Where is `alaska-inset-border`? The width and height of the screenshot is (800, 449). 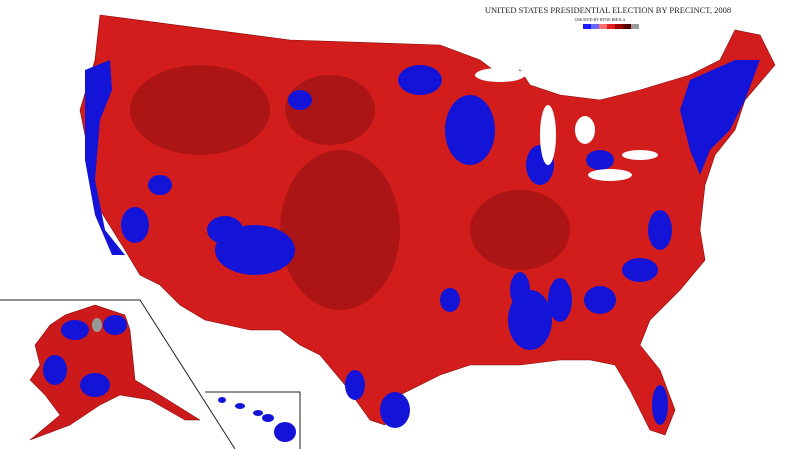 alaska-inset-border is located at coordinates (118, 374).